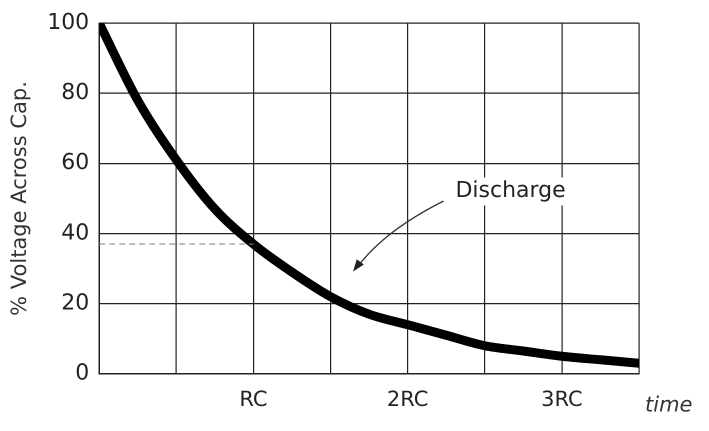 The width and height of the screenshot is (709, 431). Describe the element at coordinates (82, 373) in the screenshot. I see `y-tick-label: 0` at that location.